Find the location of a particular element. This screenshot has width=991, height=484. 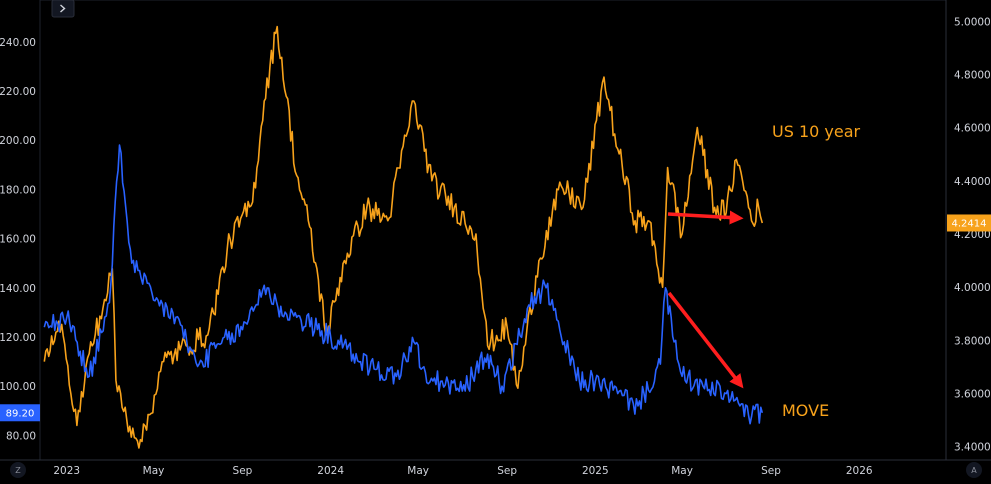

left-axis-tick-label: 180.00 is located at coordinates (18, 190).